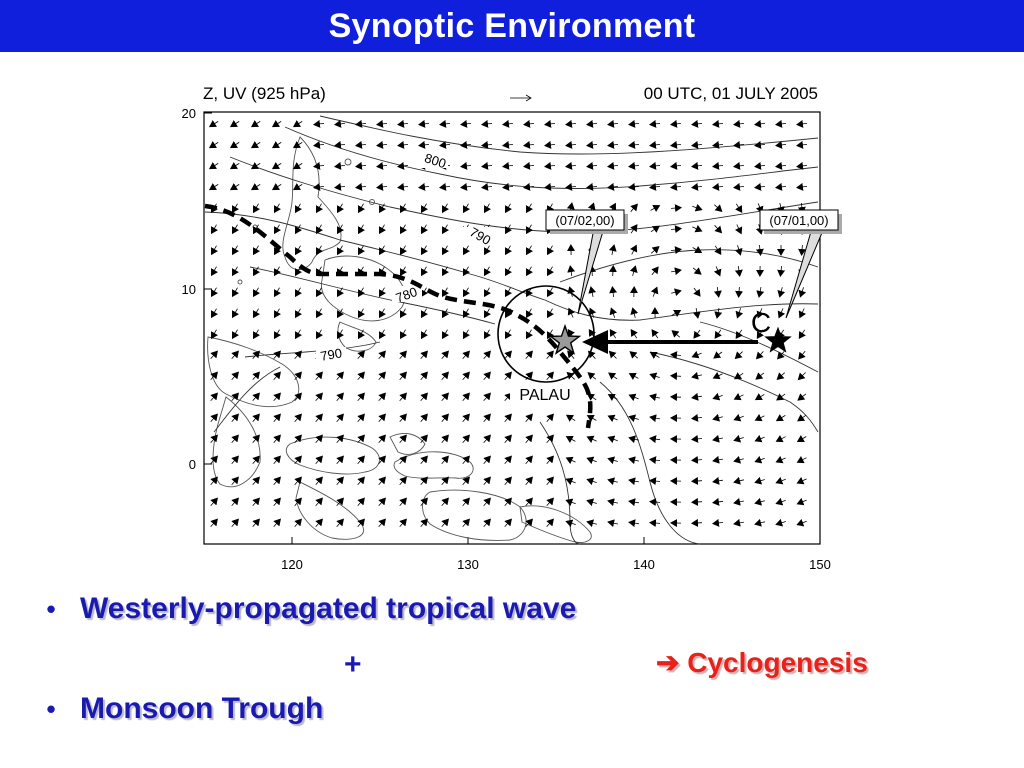 The height and width of the screenshot is (768, 1024). What do you see at coordinates (468, 564) in the screenshot?
I see `x-tick-label-130: 130` at bounding box center [468, 564].